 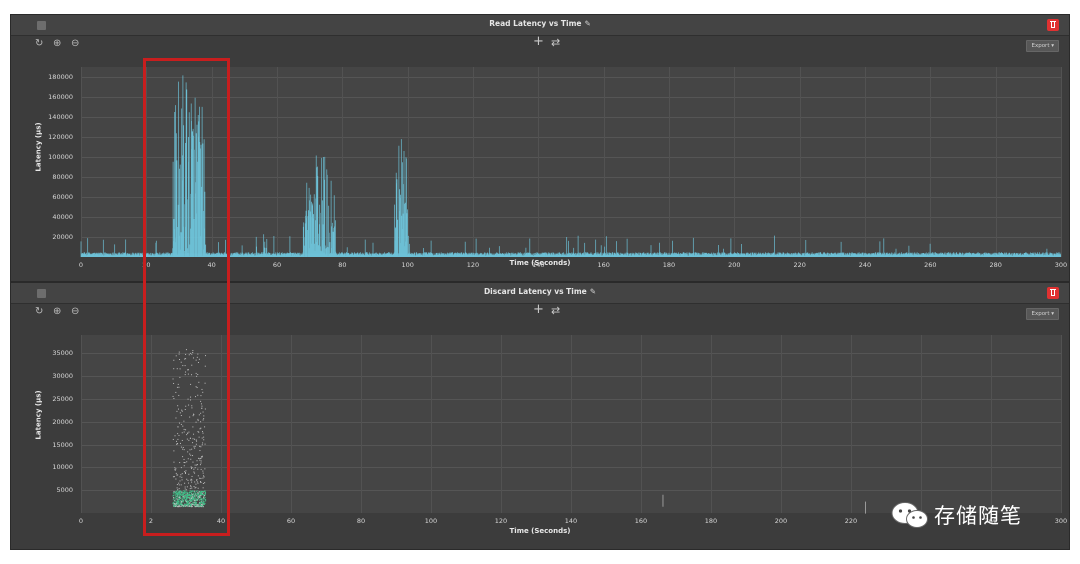 What do you see at coordinates (799, 265) in the screenshot?
I see `x-tick-label: 220` at bounding box center [799, 265].